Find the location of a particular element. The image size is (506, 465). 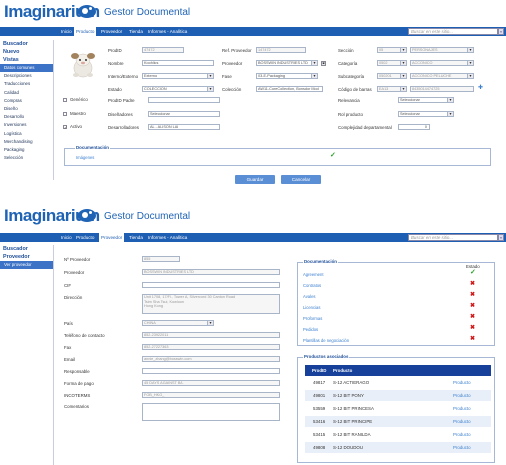

subcategoria-code-select: 050201 is located at coordinates (392, 76).